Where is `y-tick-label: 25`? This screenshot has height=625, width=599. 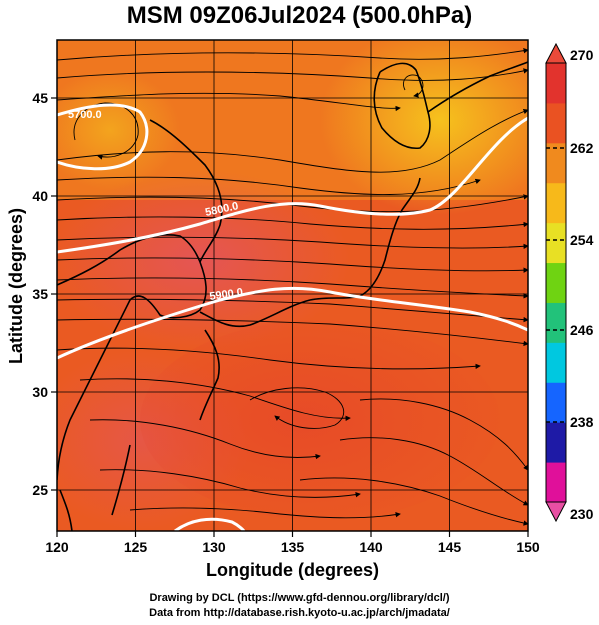 y-tick-label: 25 is located at coordinates (40, 490).